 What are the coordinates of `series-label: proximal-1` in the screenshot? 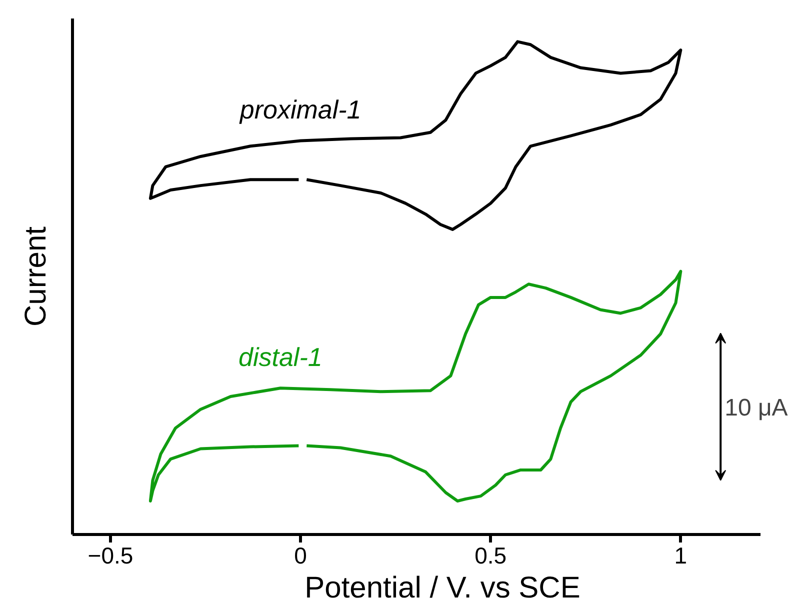 It's located at (300, 109).